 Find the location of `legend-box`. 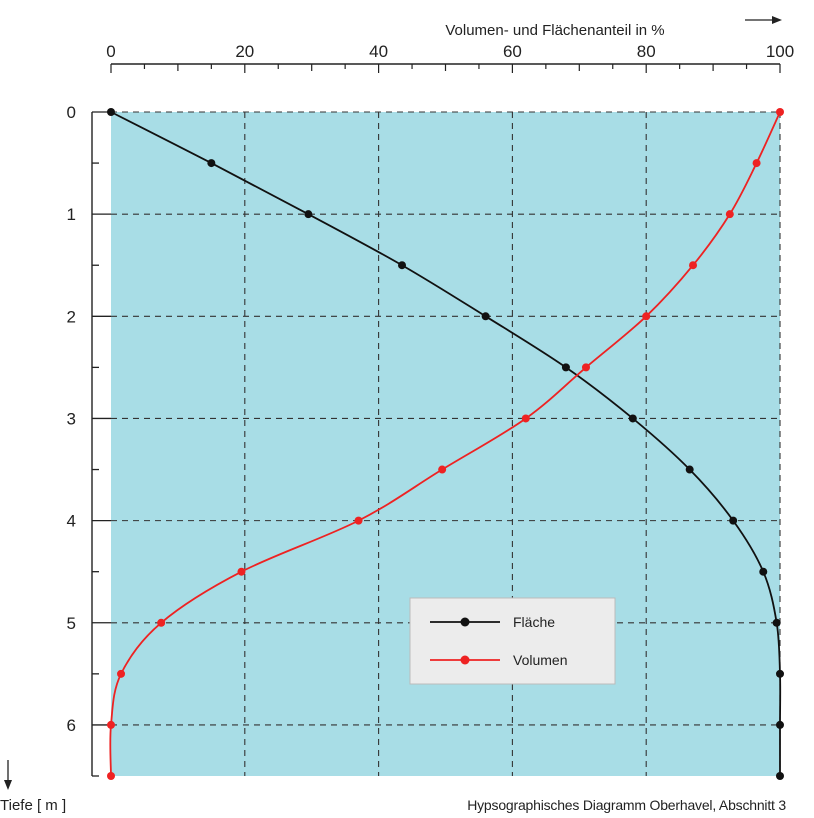

legend-box is located at coordinates (512, 641).